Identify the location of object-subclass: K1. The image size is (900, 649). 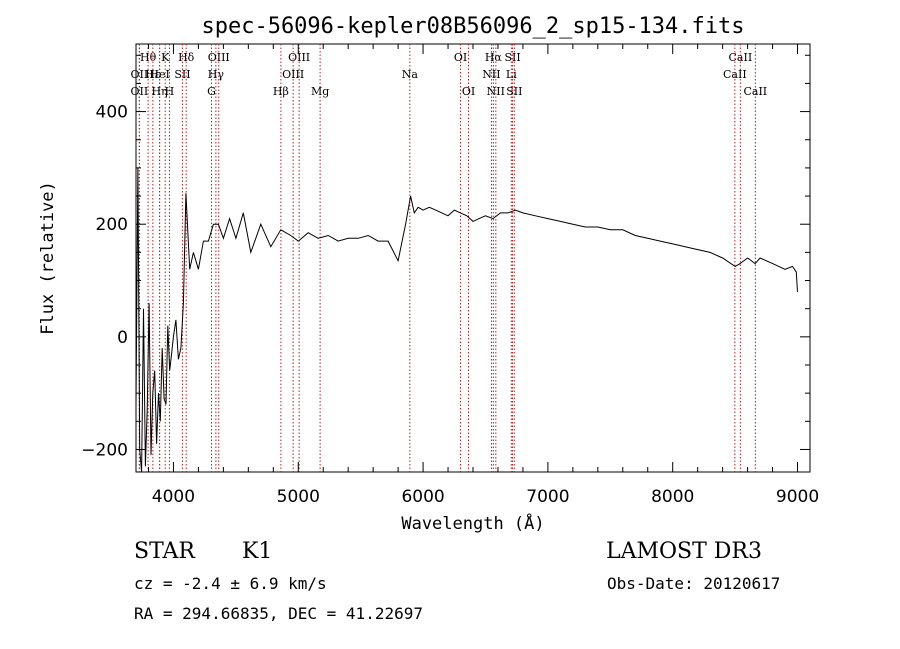
(257, 551).